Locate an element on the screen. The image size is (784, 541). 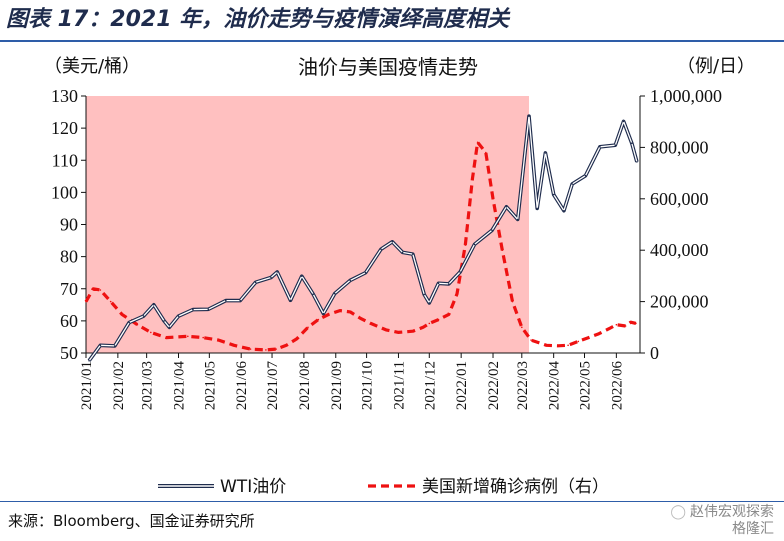
legend-wti-label: WTI油价 is located at coordinates (253, 487).